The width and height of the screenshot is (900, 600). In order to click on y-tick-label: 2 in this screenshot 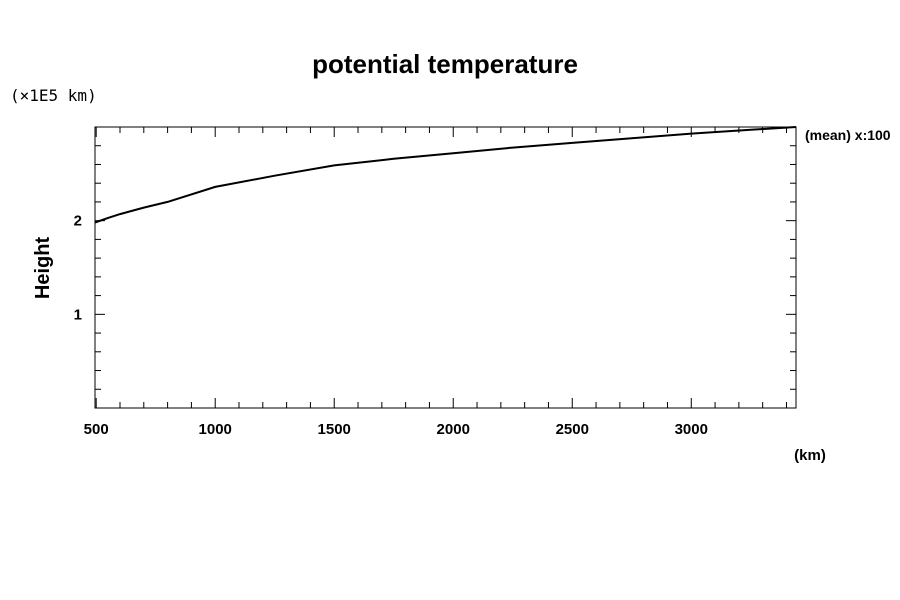, I will do `click(78, 221)`.